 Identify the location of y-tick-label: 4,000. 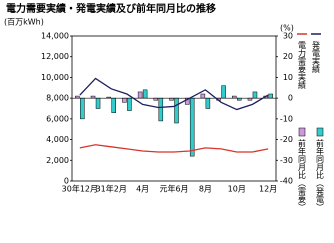
(57, 139).